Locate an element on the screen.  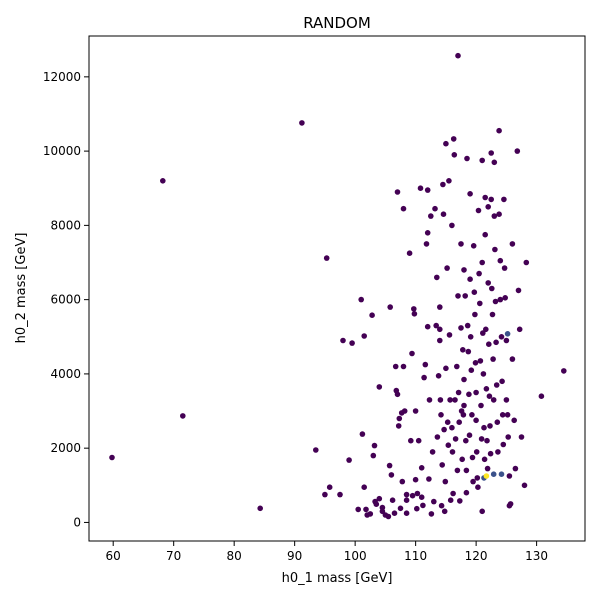
y-tick-label: 6000 is located at coordinates (65, 300).